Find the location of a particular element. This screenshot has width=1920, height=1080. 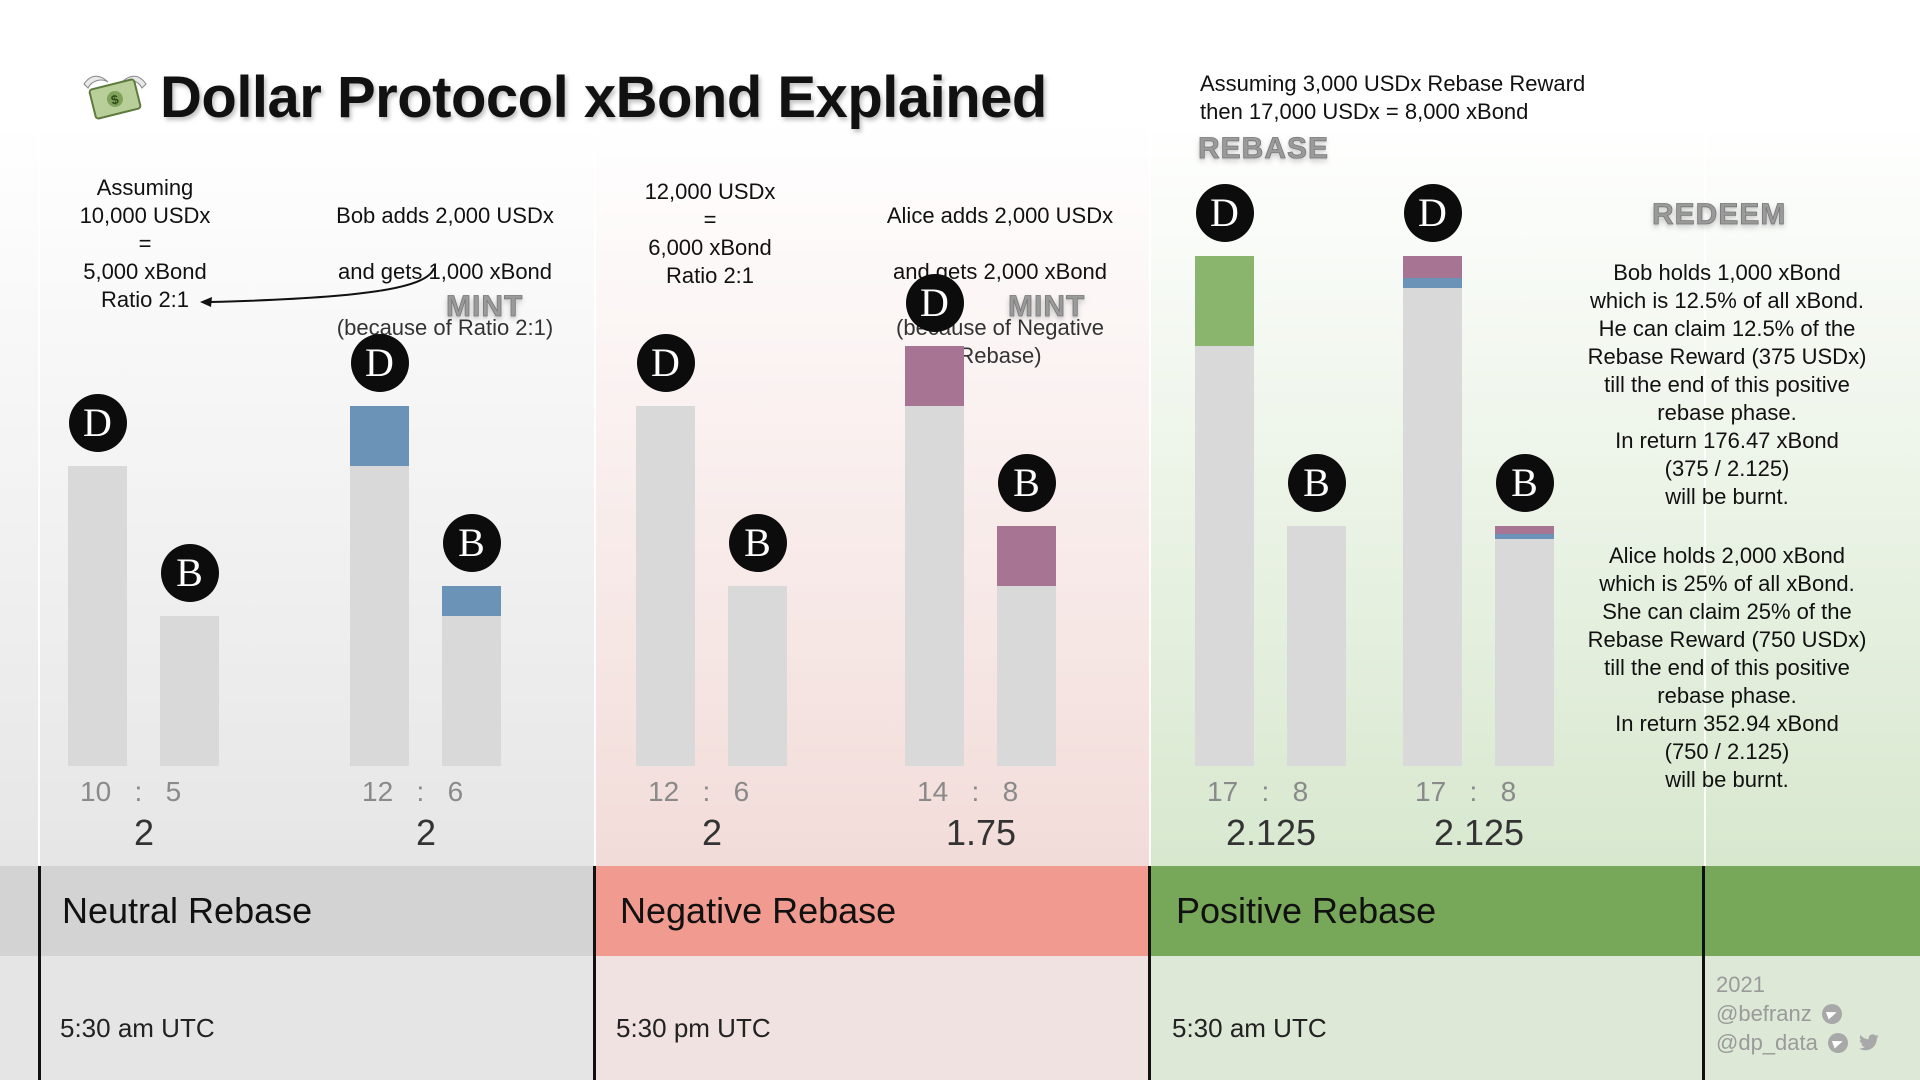

ratio-values: 10 : 5 is located at coordinates (130, 792).